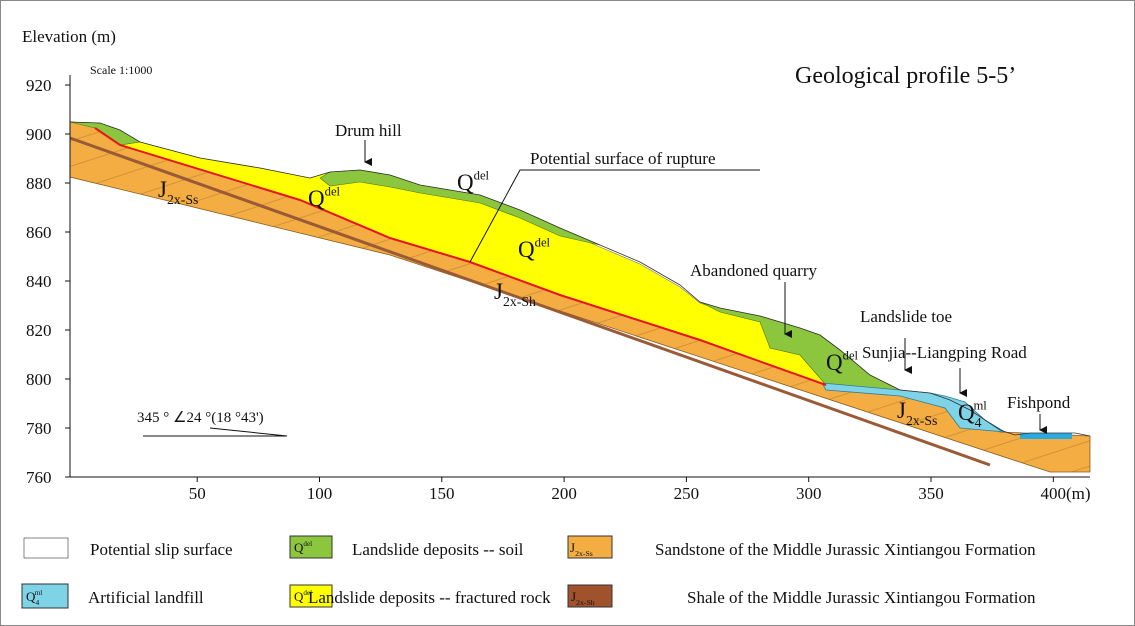 This screenshot has height=626, width=1135. I want to click on y-tick-label: 780, so click(39, 428).